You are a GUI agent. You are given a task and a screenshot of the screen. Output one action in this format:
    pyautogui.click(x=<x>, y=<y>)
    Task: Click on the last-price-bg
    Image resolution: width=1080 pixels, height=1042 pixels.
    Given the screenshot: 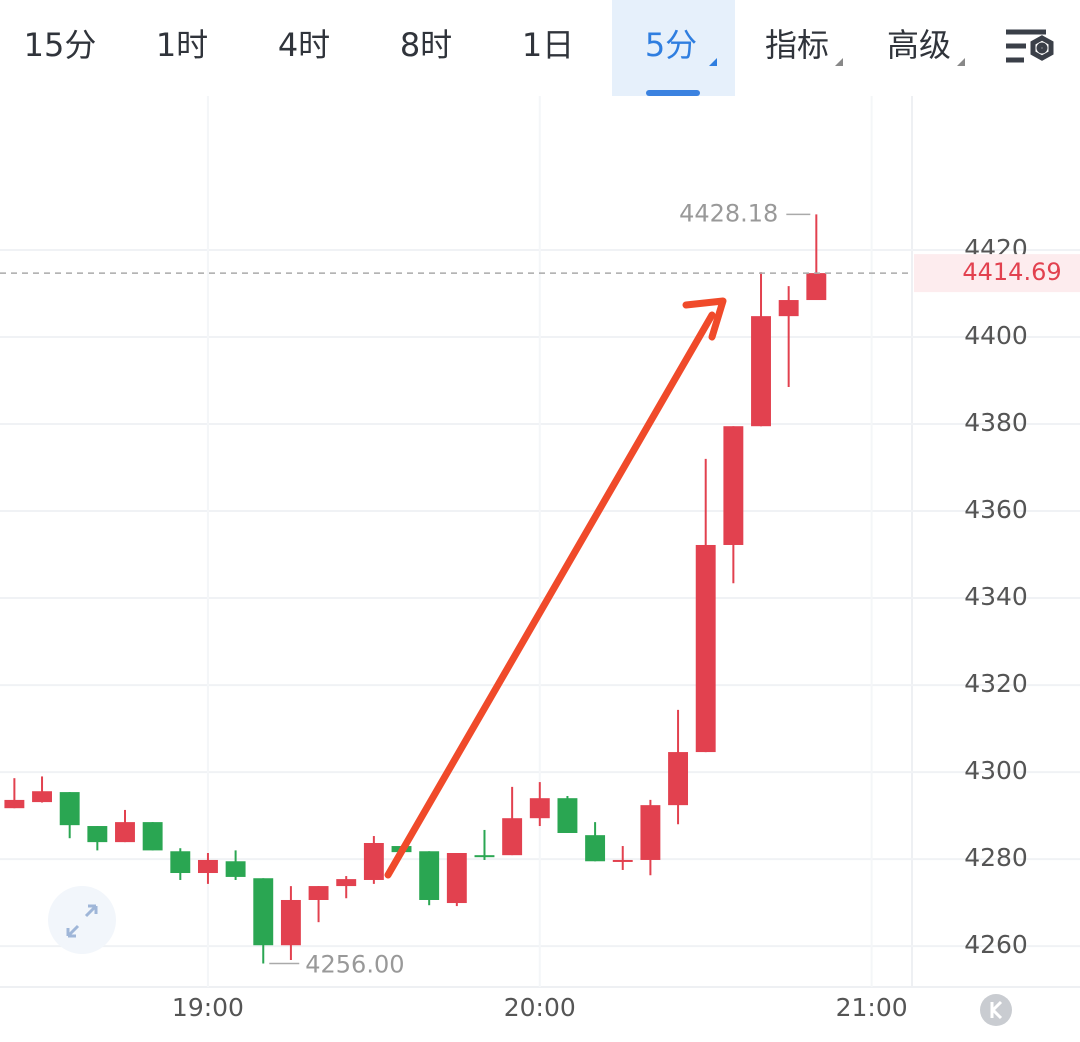 What is the action you would take?
    pyautogui.click(x=997, y=273)
    